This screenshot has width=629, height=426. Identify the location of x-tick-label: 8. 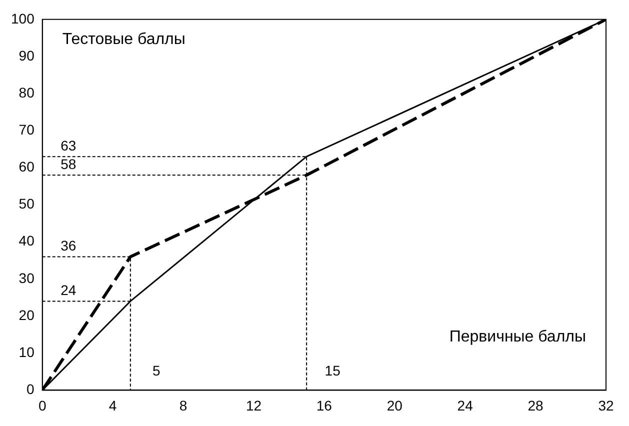
(183, 405).